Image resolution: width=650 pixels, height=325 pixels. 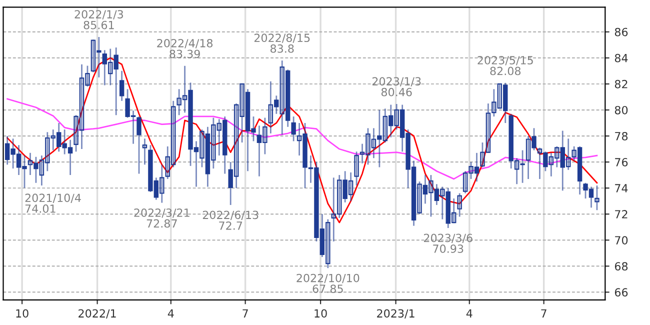 I want to click on annotation: 2022/6/13 72.7, so click(x=230, y=220).